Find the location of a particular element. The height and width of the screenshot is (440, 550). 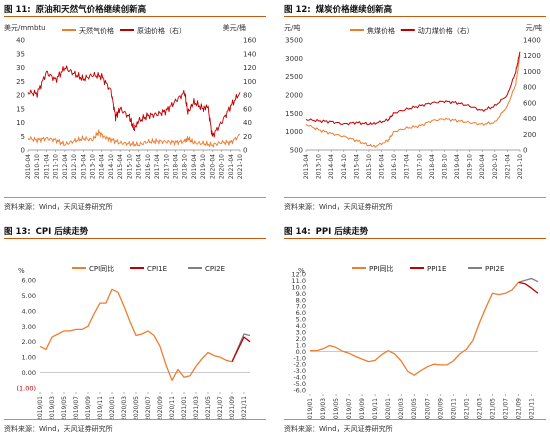

y-tick-label: 3.0 is located at coordinates (301, 333).